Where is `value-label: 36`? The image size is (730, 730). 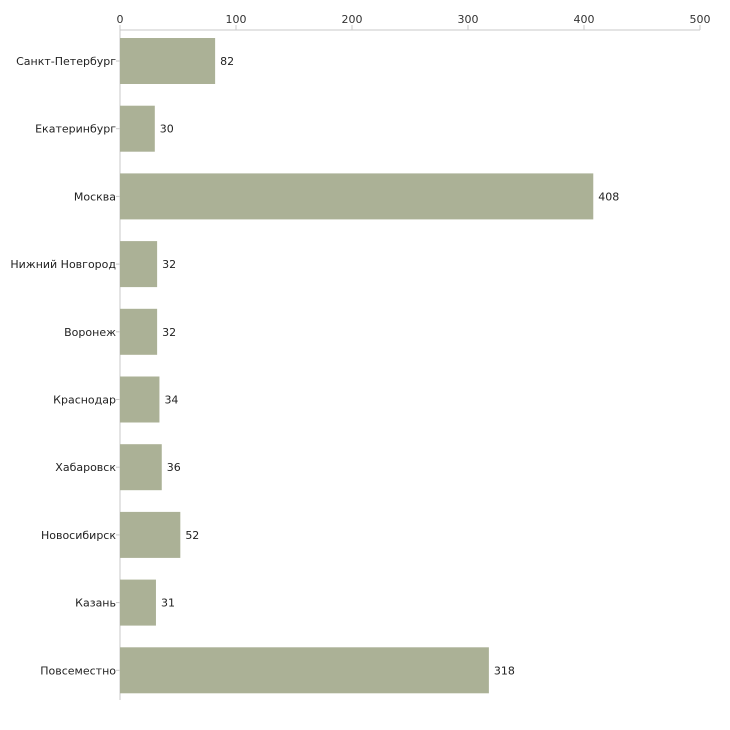
value-label: 36 is located at coordinates (174, 467).